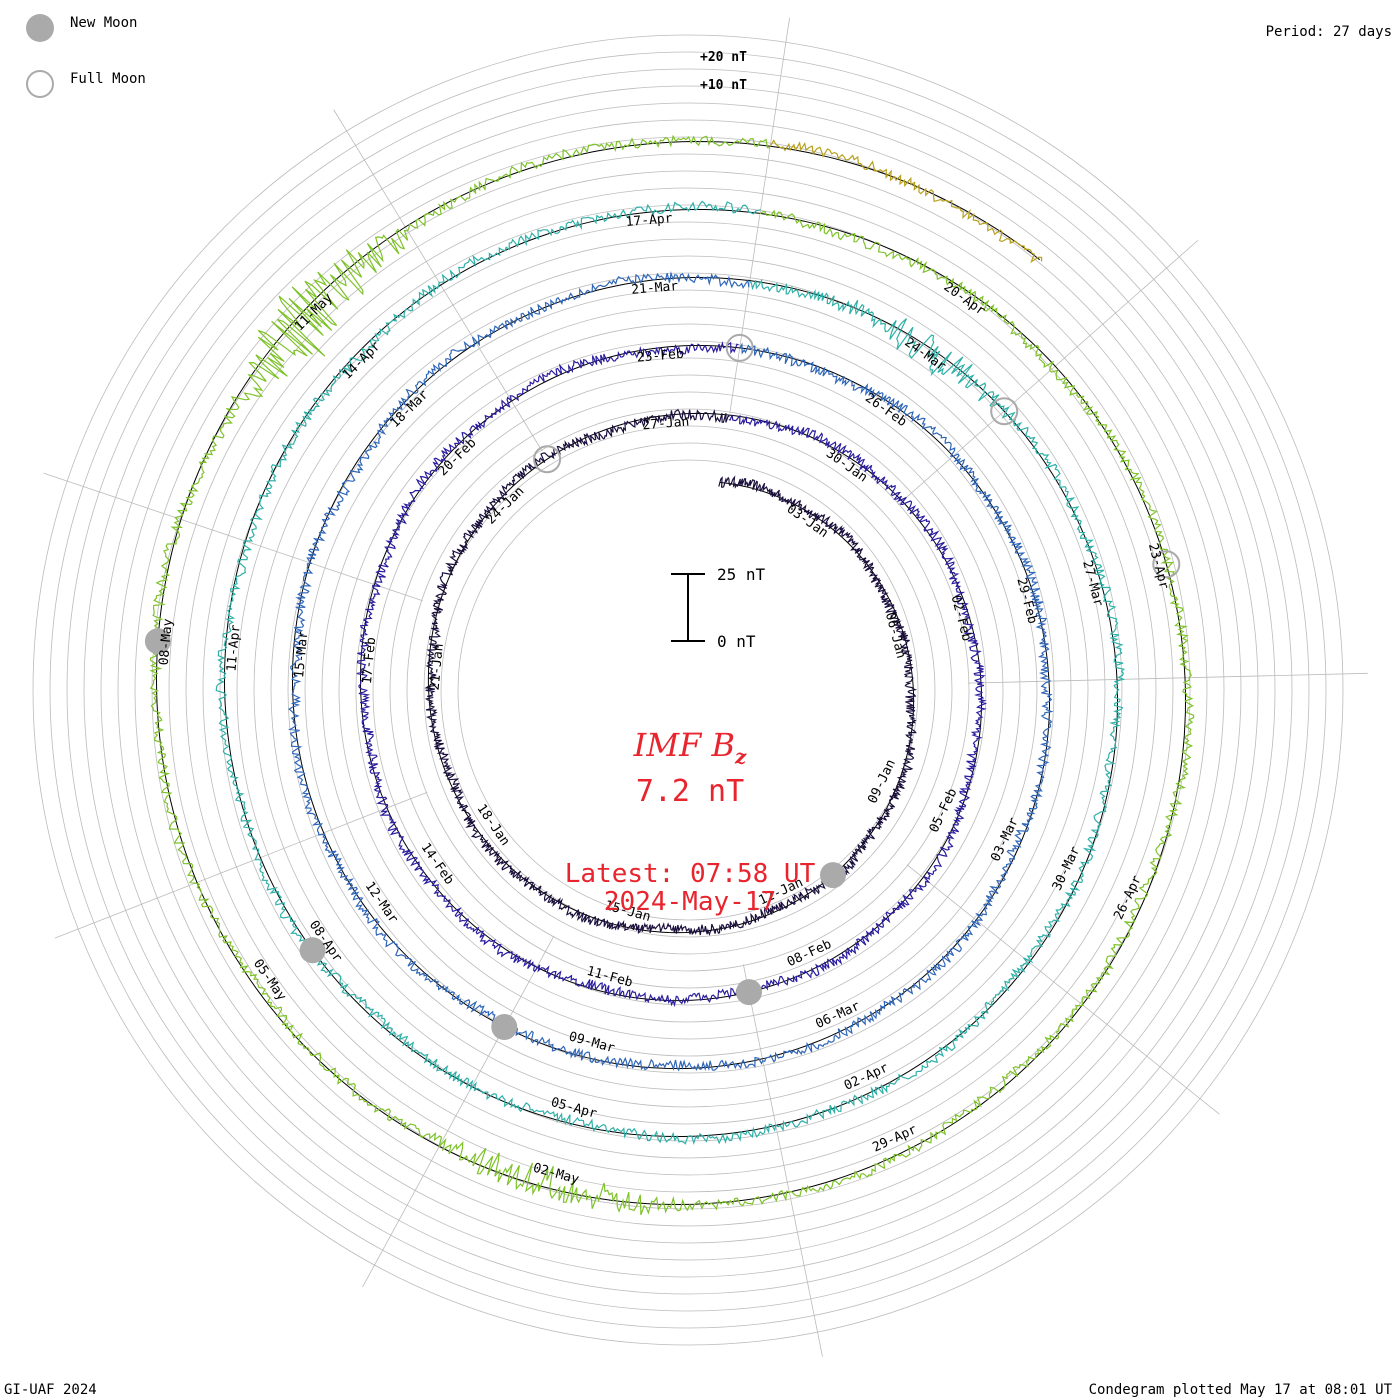 The height and width of the screenshot is (1400, 1400). Describe the element at coordinates (591, 1042) in the screenshot. I see `date-tick-label: 09-Mar` at that location.